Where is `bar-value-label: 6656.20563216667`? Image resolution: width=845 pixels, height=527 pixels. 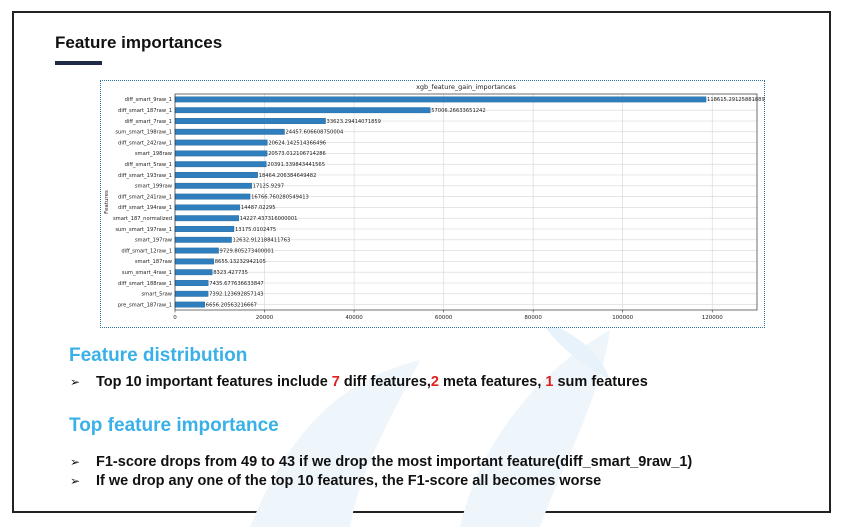
bar-value-label: 6656.20563216667 is located at coordinates (231, 305).